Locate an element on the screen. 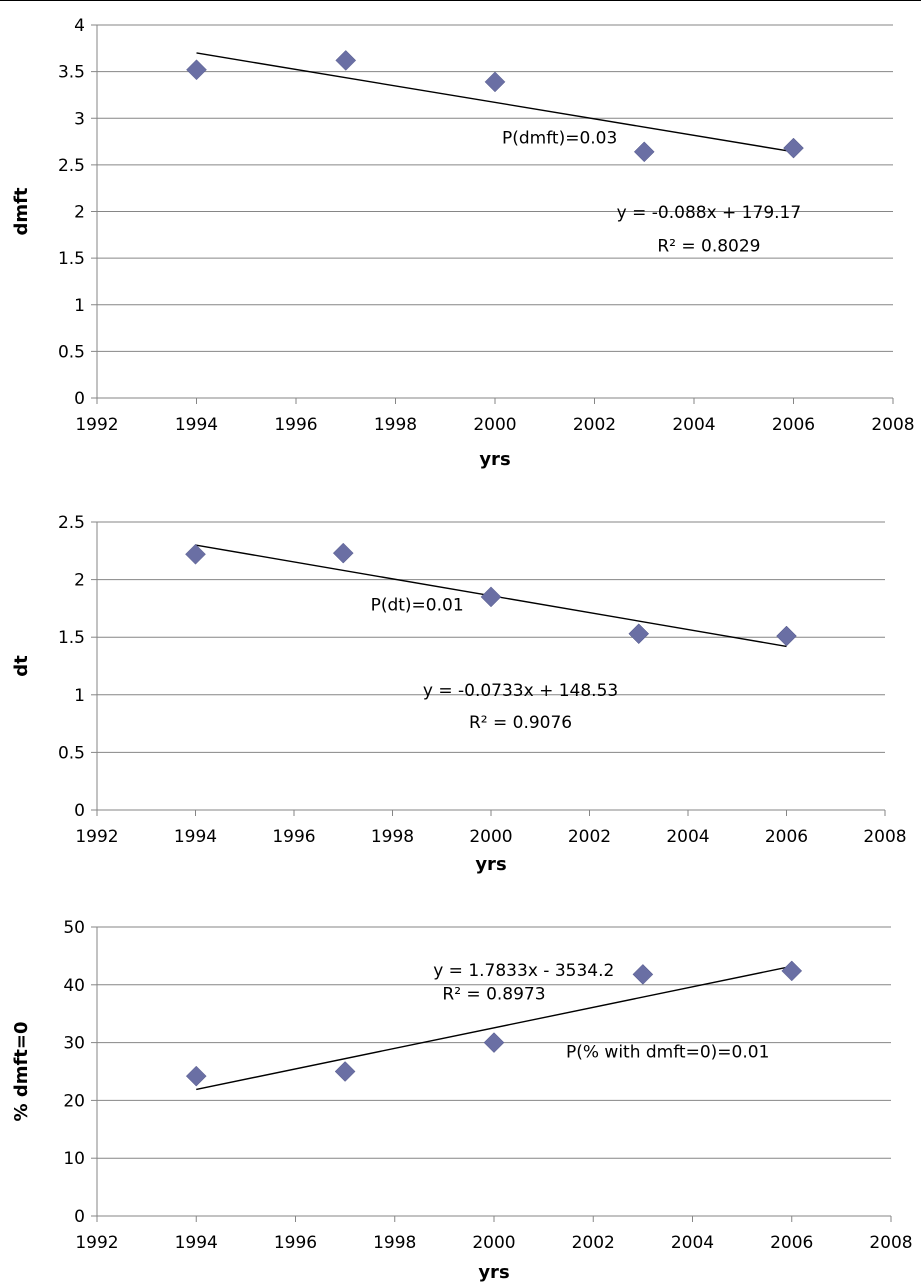 Image resolution: width=921 pixels, height=1287 pixels. chart-2-y-tick-label-0: 0 is located at coordinates (79, 1217).